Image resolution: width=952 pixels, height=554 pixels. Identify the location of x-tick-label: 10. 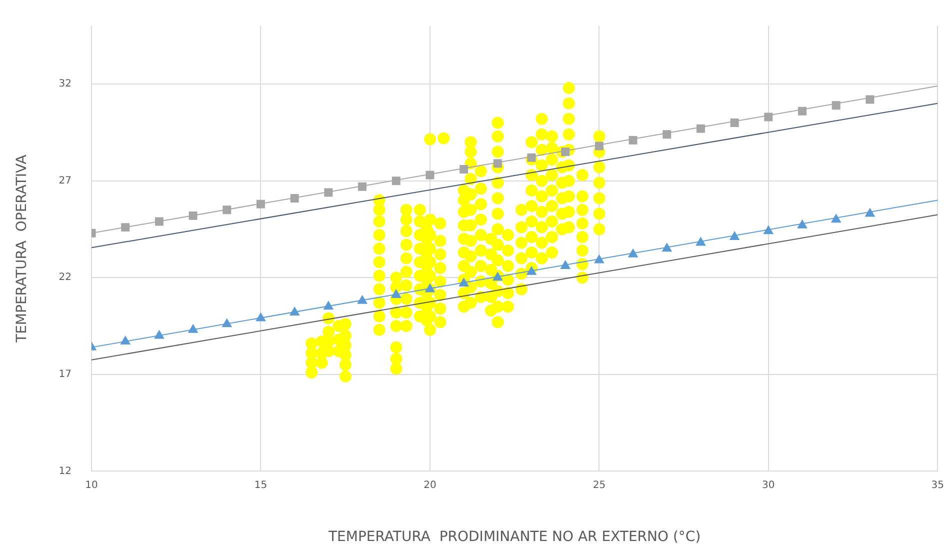
(91, 485).